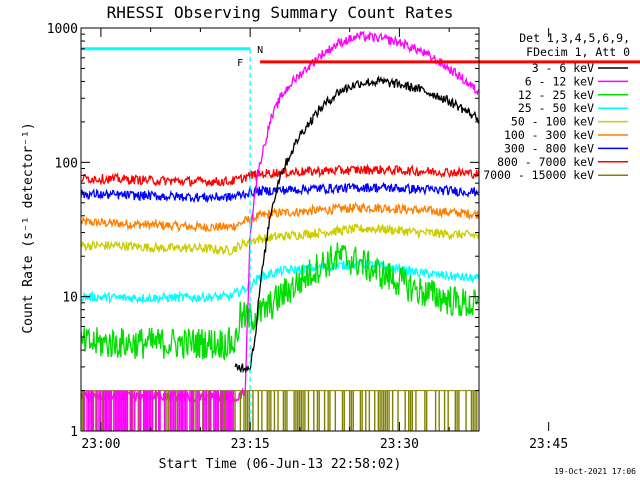 This screenshot has width=640, height=480. I want to click on x-tick-label: 23:30, so click(399, 444).